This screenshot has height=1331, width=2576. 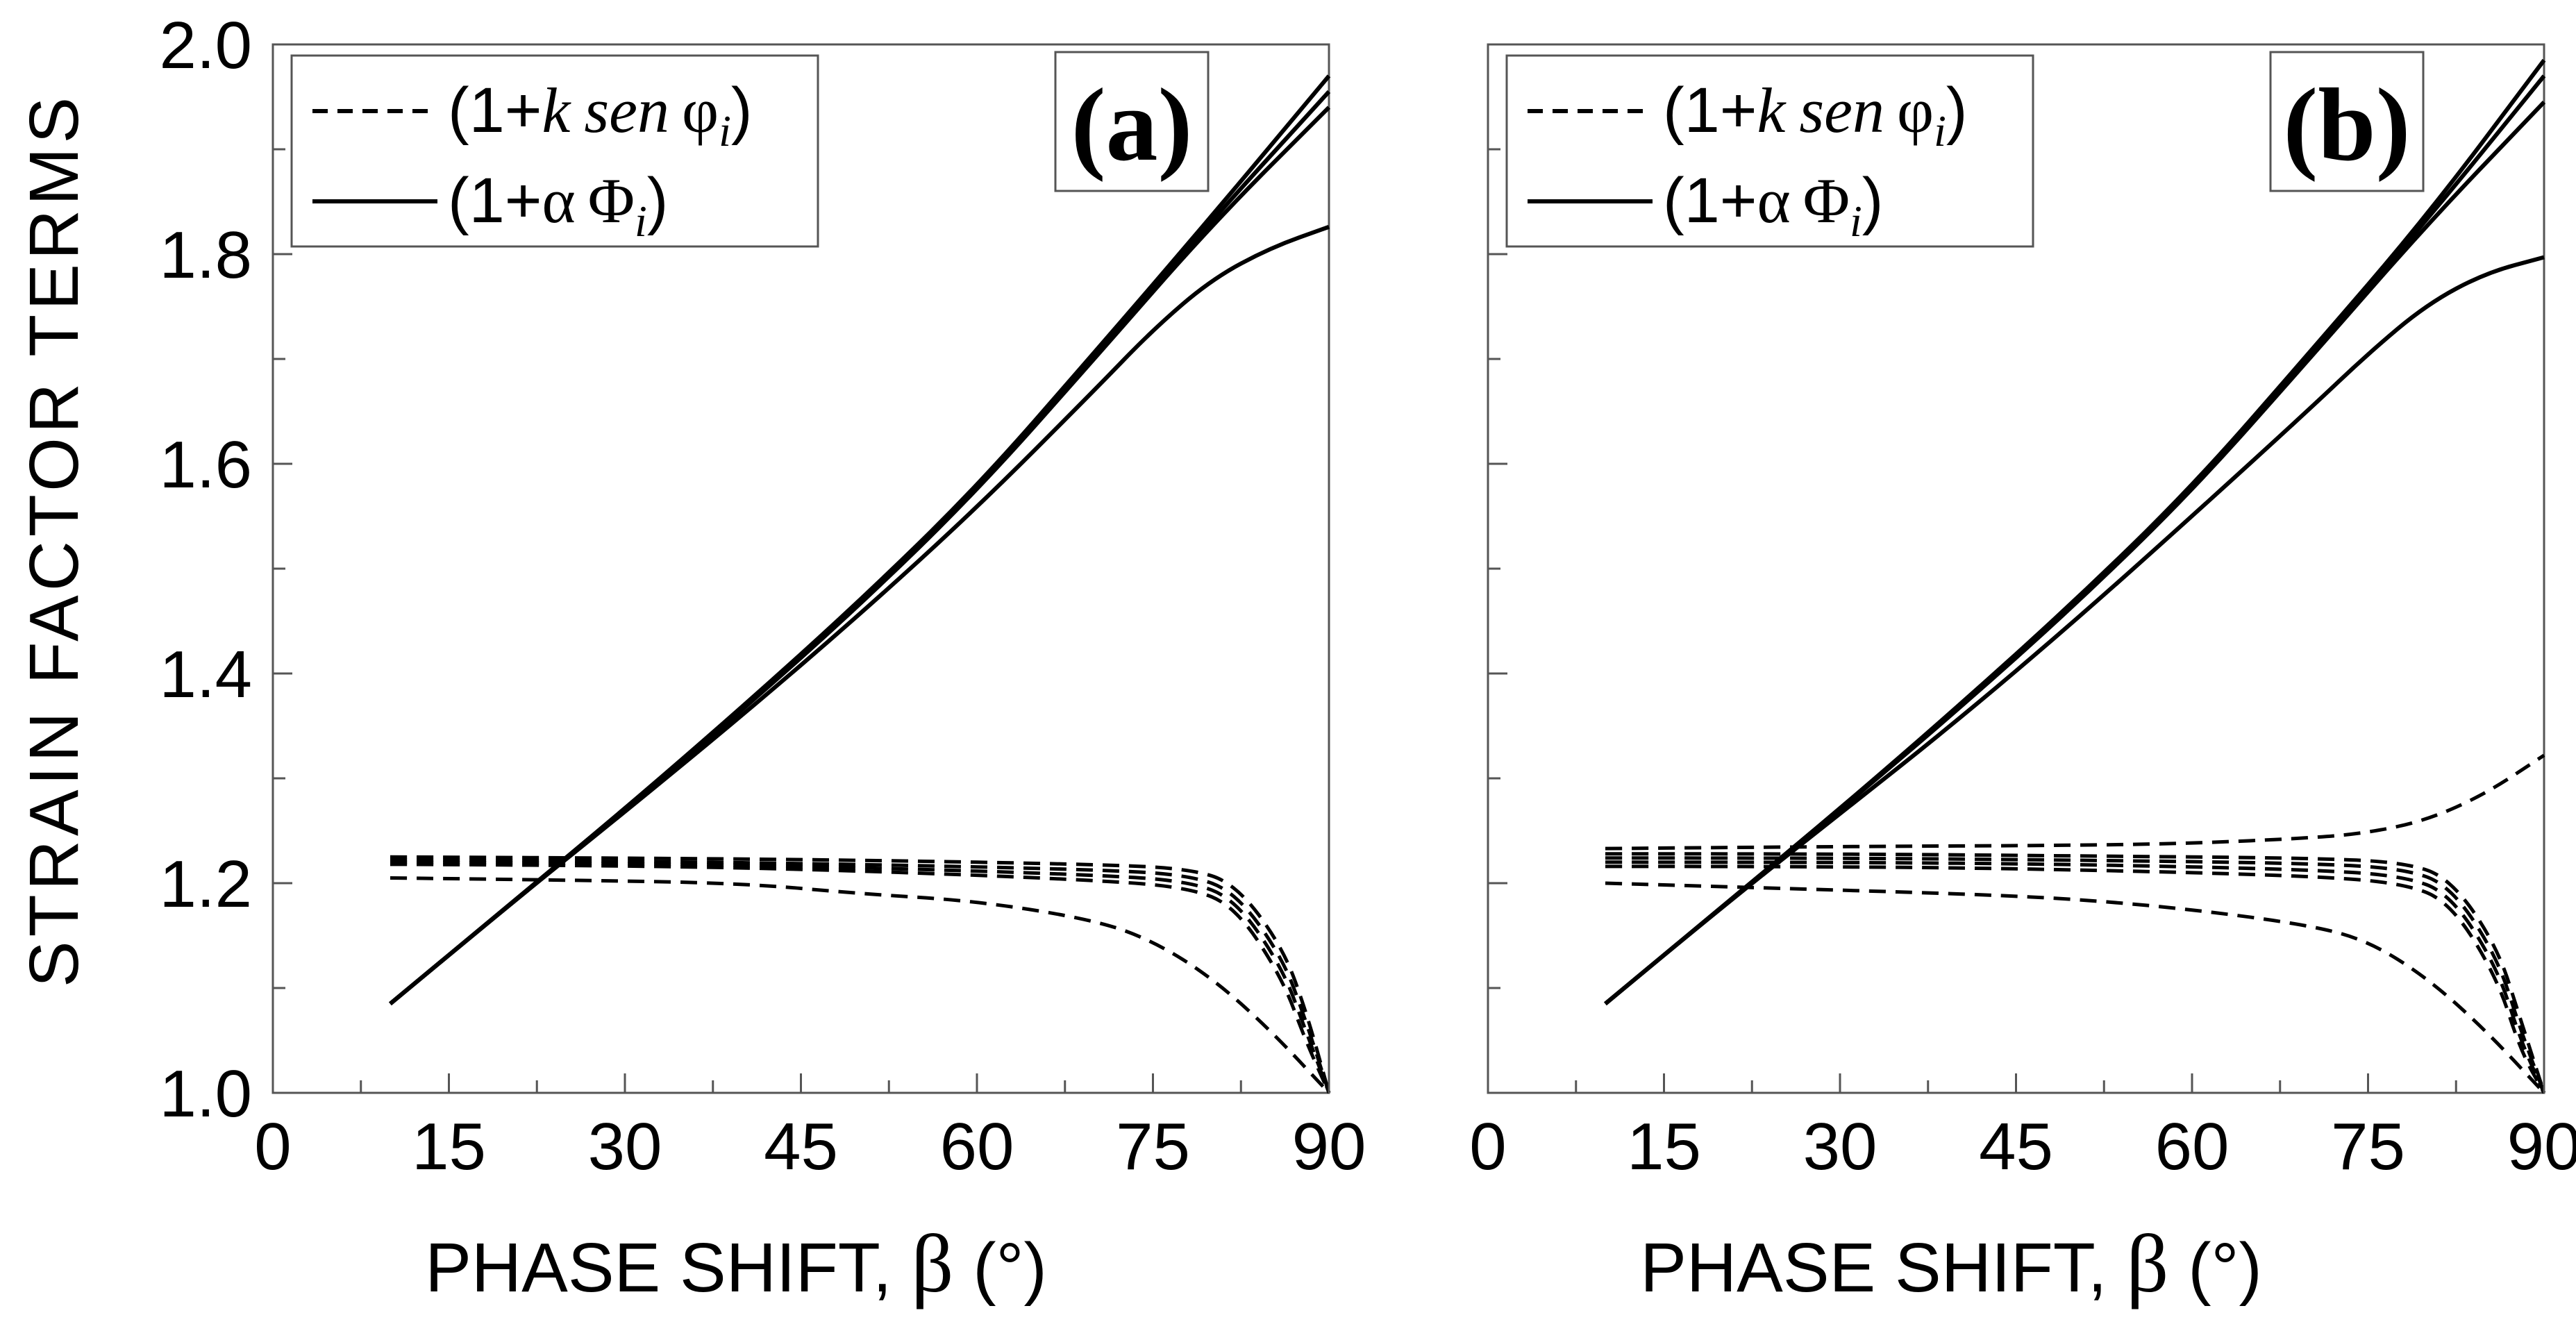 What do you see at coordinates (54, 540) in the screenshot?
I see `y-axis-label: STRAIN FACTOR TERMS` at bounding box center [54, 540].